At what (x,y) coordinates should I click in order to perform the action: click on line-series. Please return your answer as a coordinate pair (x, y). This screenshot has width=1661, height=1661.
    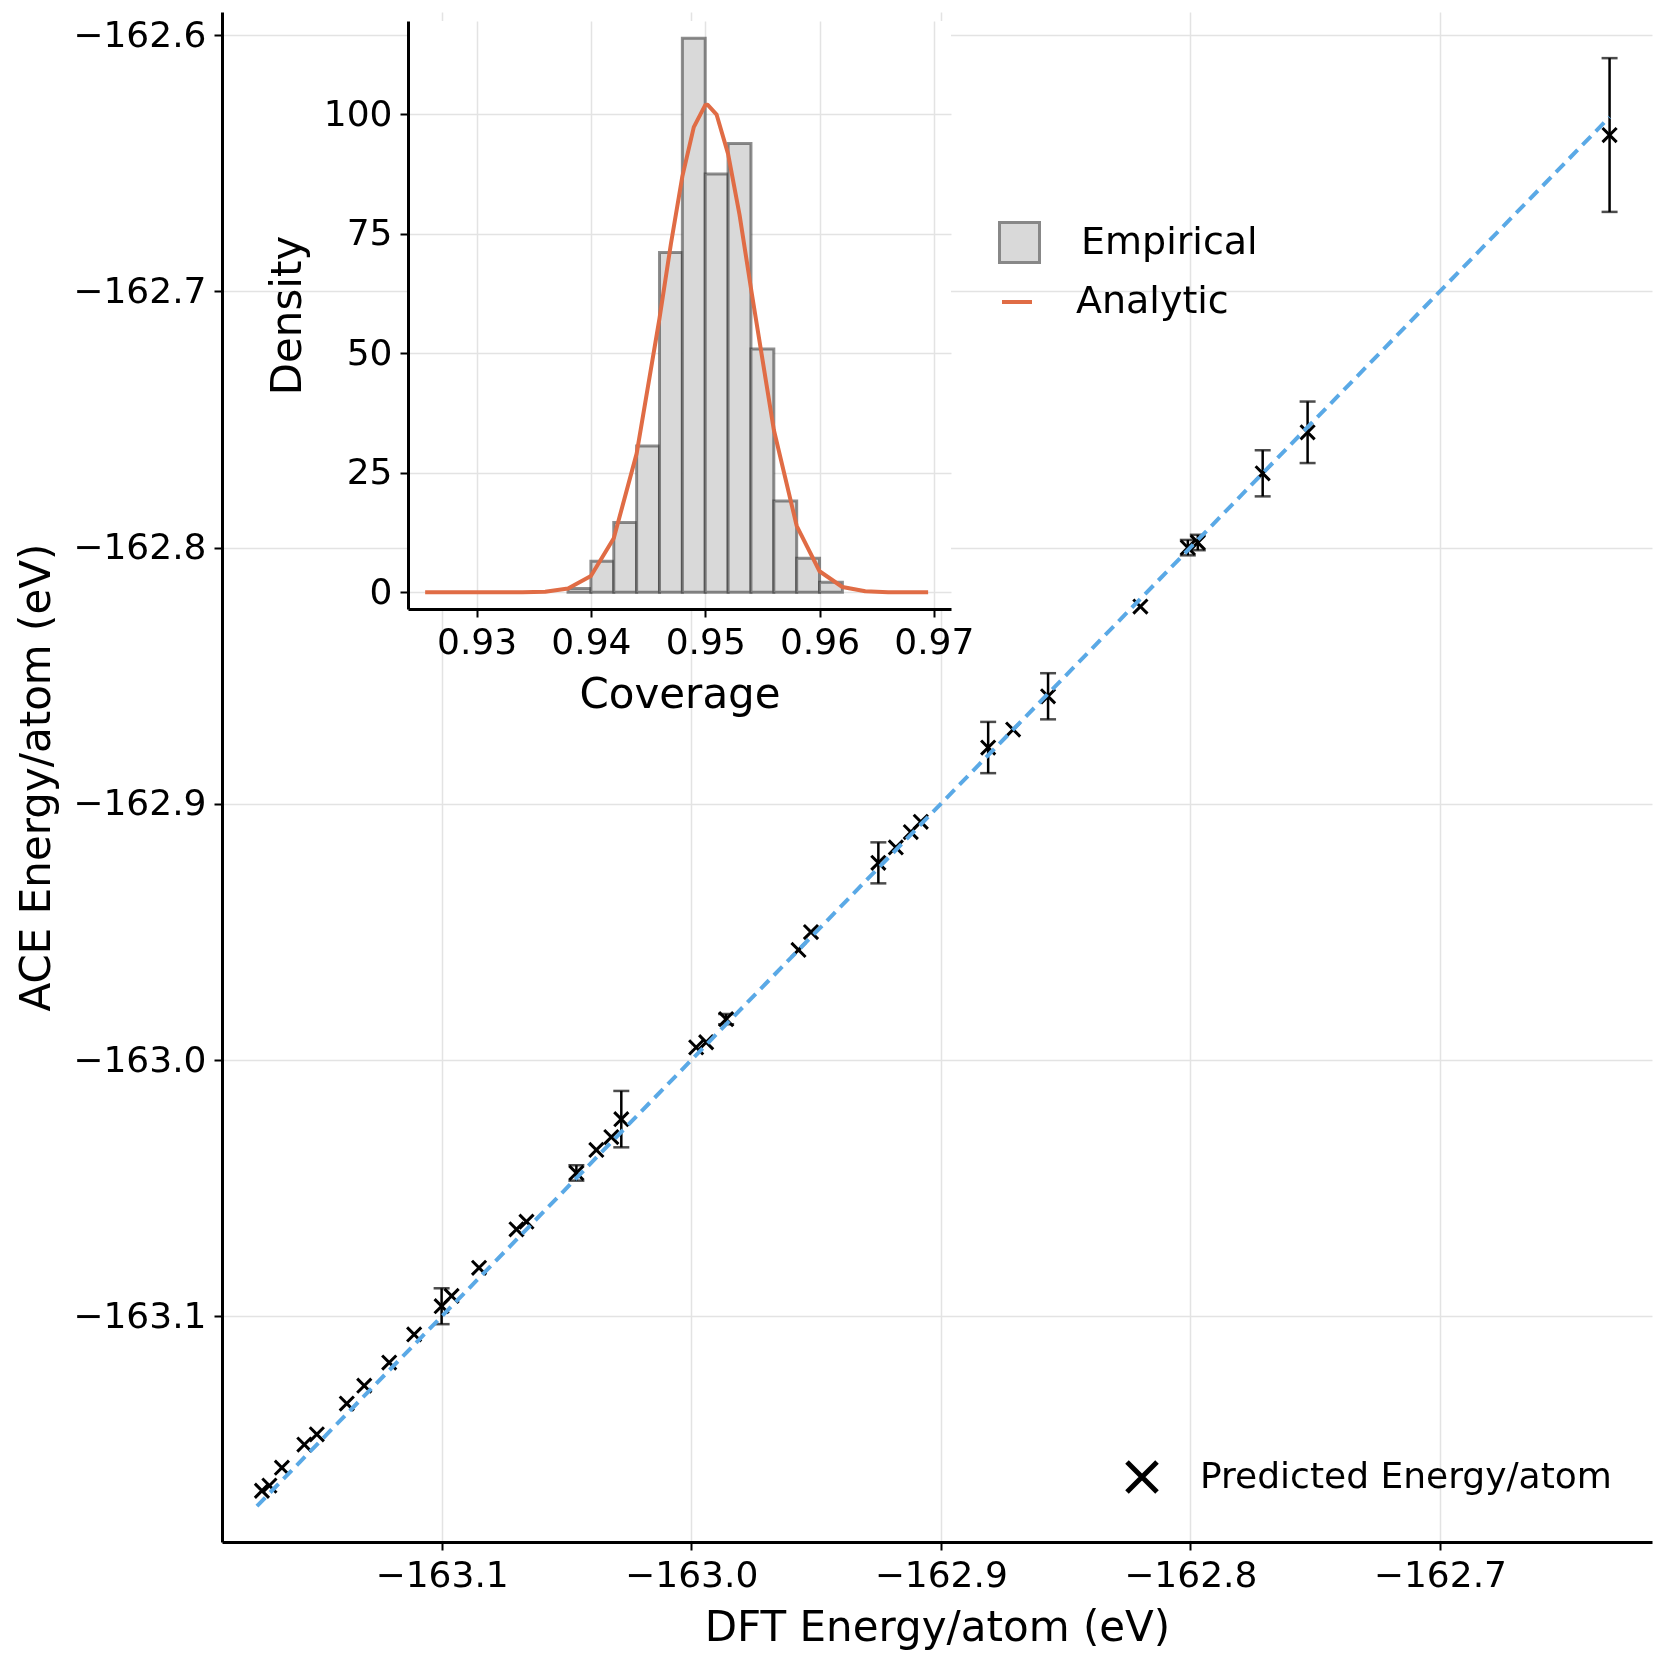
    Looking at the image, I should click on (677, 348).